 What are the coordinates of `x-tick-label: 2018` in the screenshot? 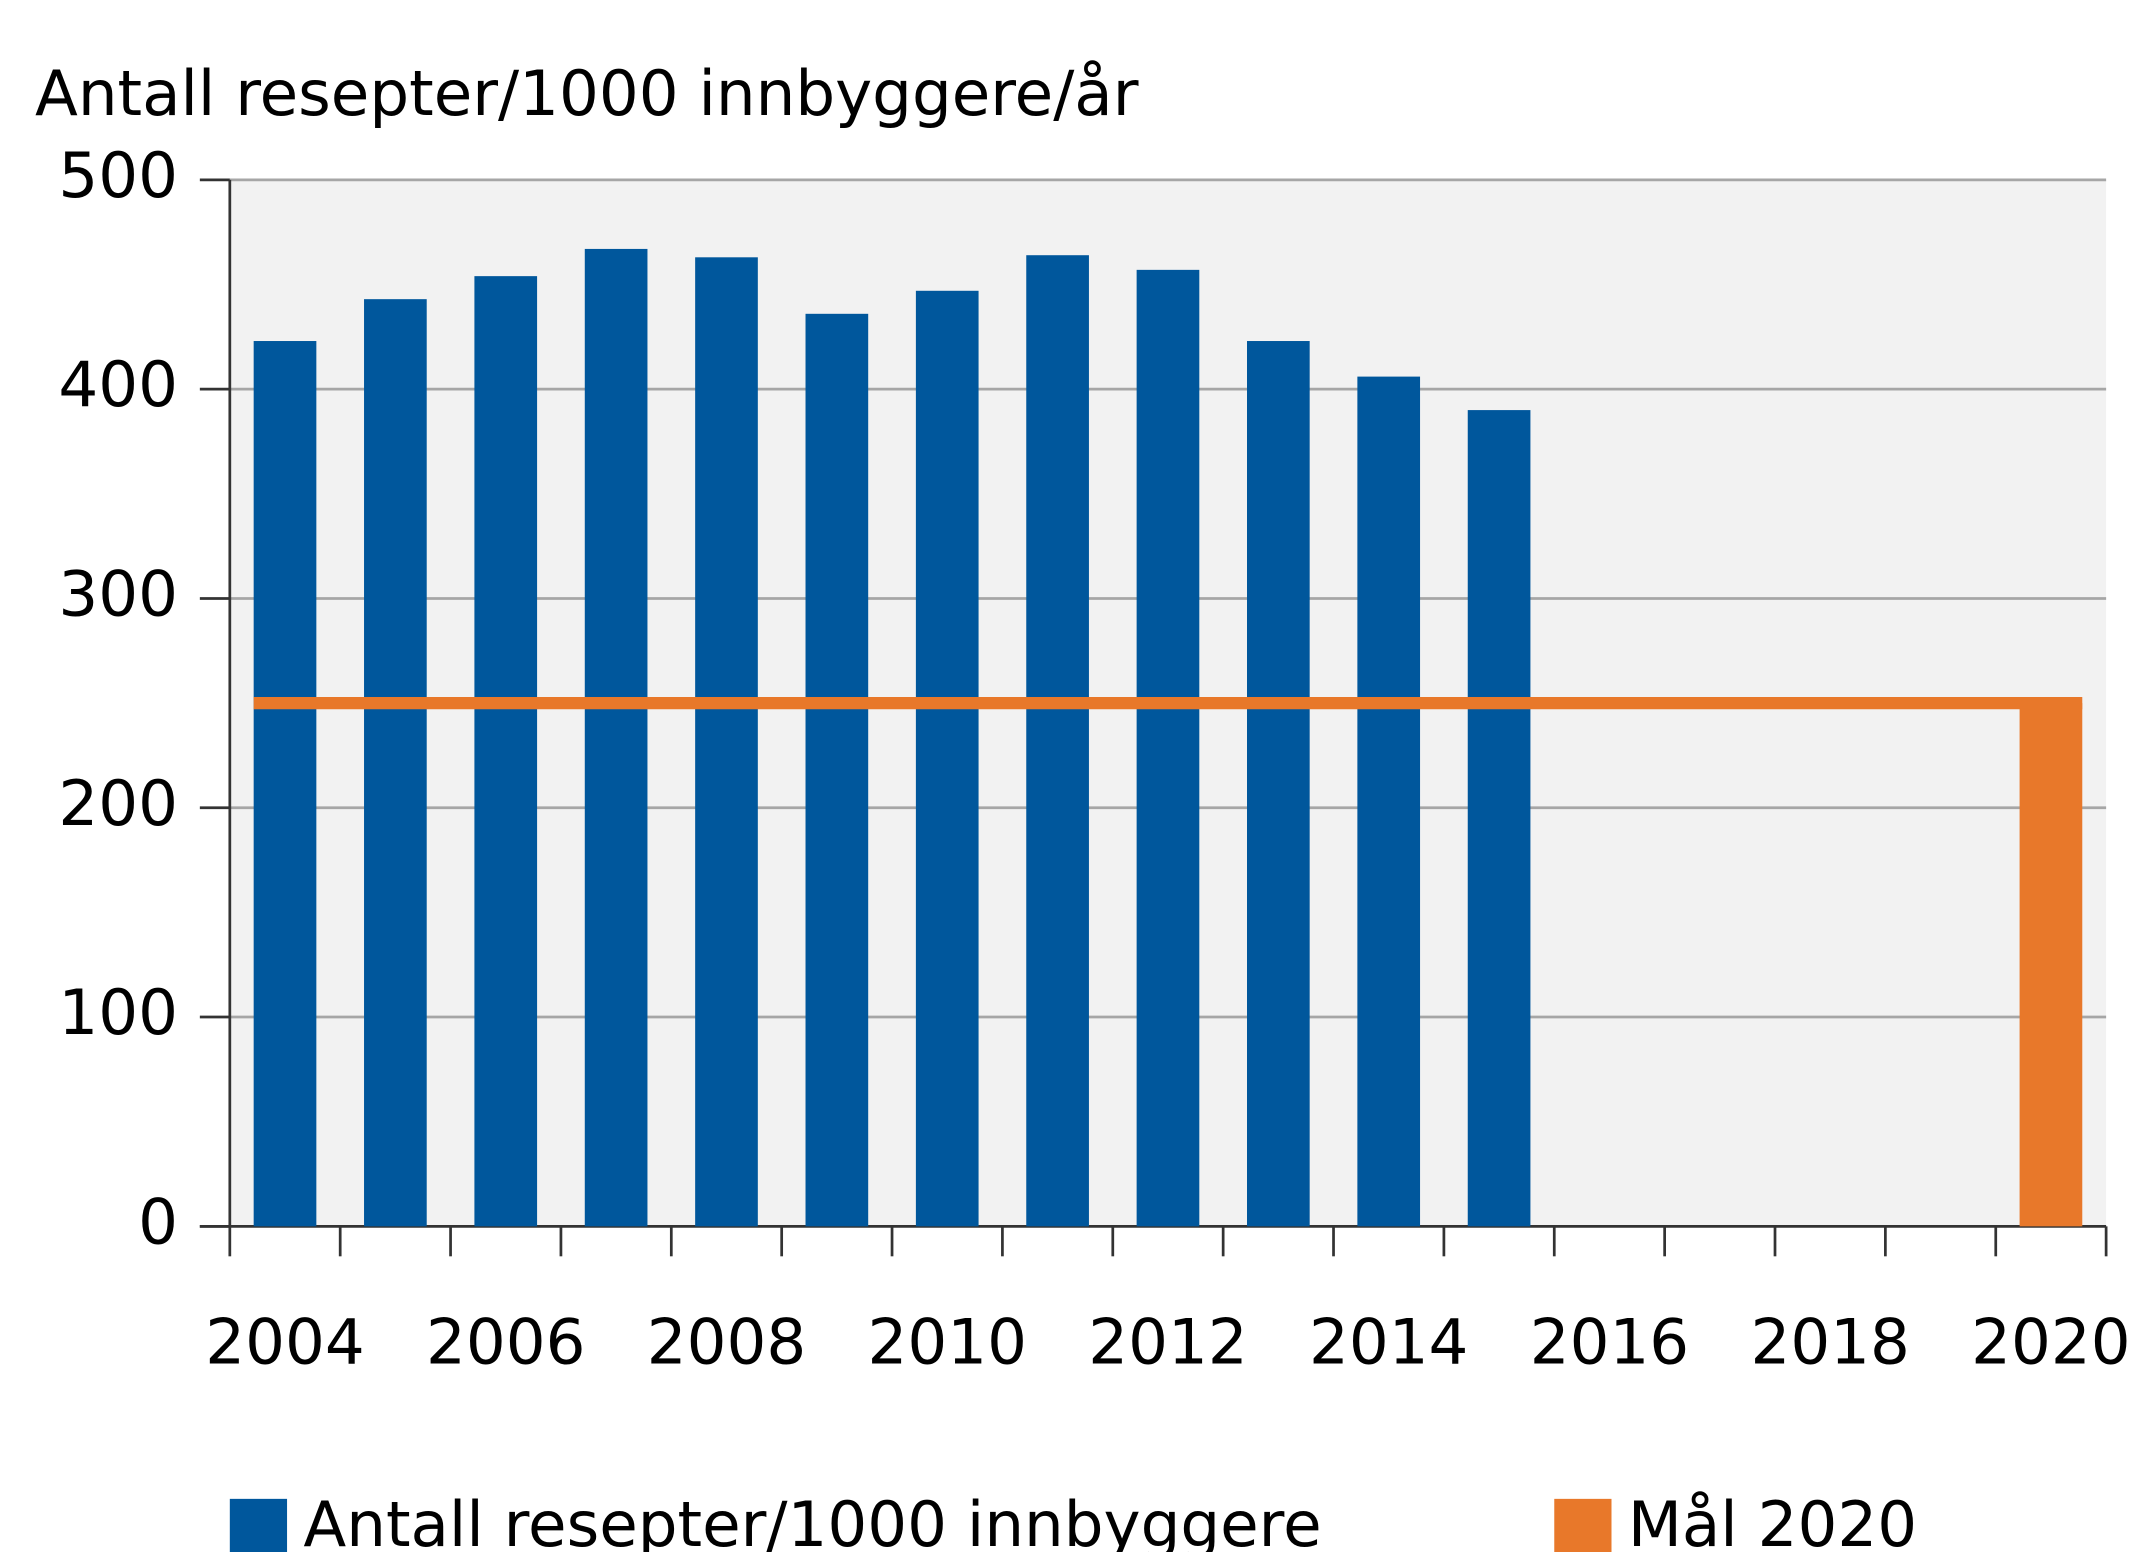 It's located at (1829, 1341).